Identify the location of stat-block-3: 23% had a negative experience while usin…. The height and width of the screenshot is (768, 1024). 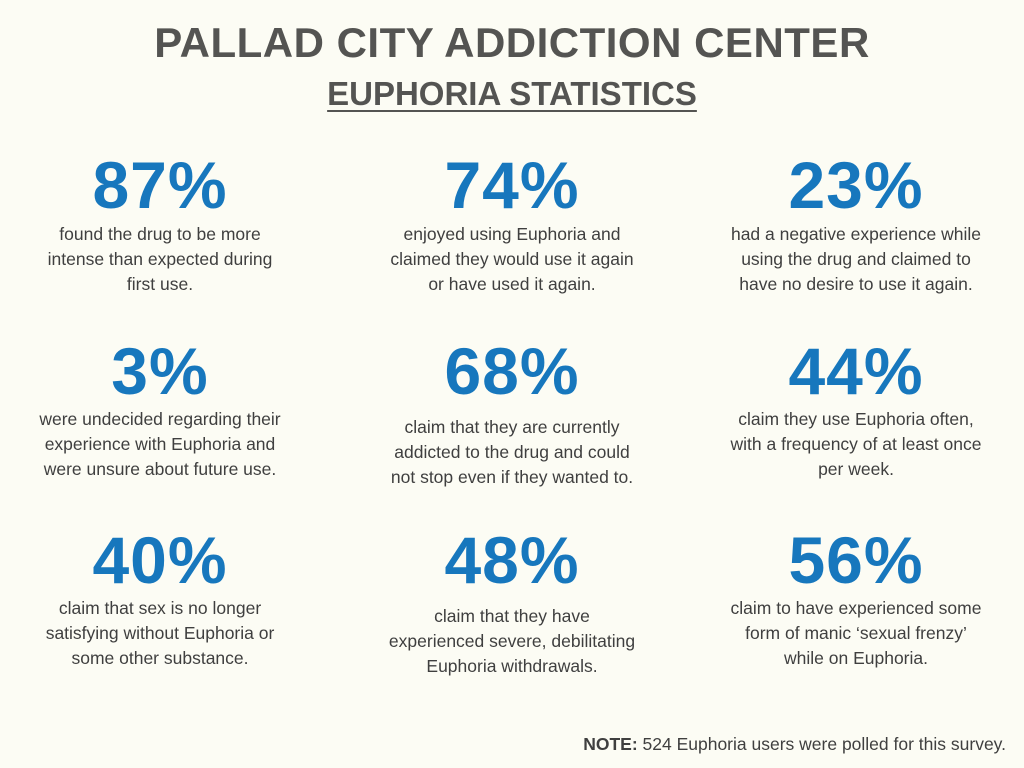
(856, 223).